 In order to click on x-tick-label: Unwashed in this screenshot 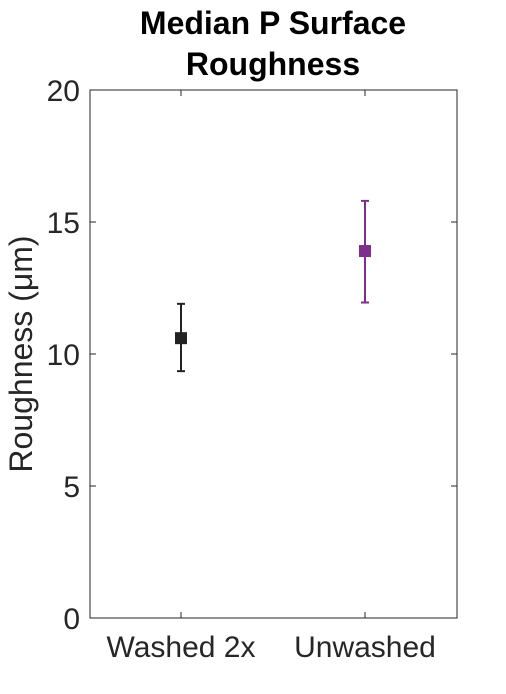, I will do `click(365, 647)`.